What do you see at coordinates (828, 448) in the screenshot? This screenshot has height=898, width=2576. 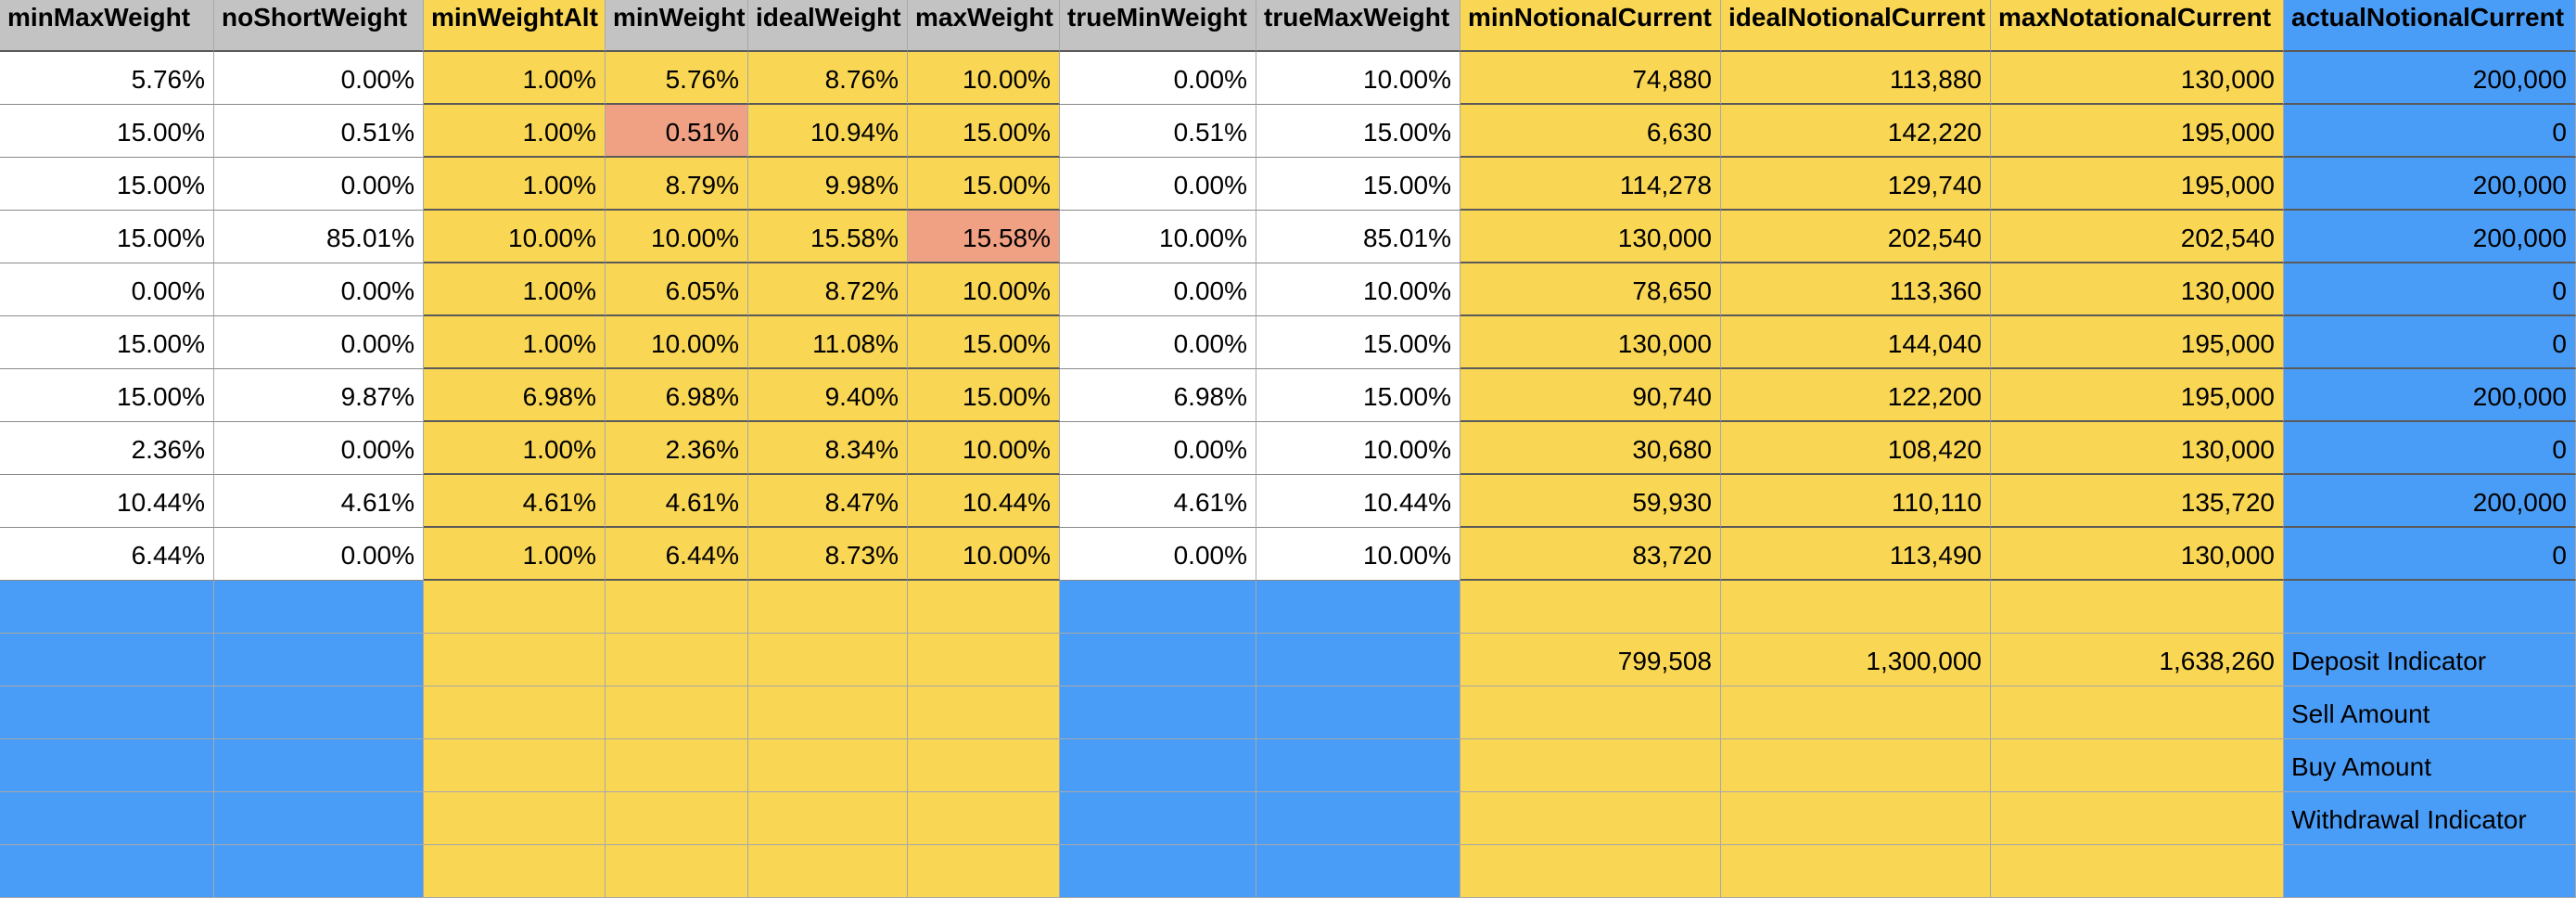 I see `cell-ideal-weight: 8.34%` at bounding box center [828, 448].